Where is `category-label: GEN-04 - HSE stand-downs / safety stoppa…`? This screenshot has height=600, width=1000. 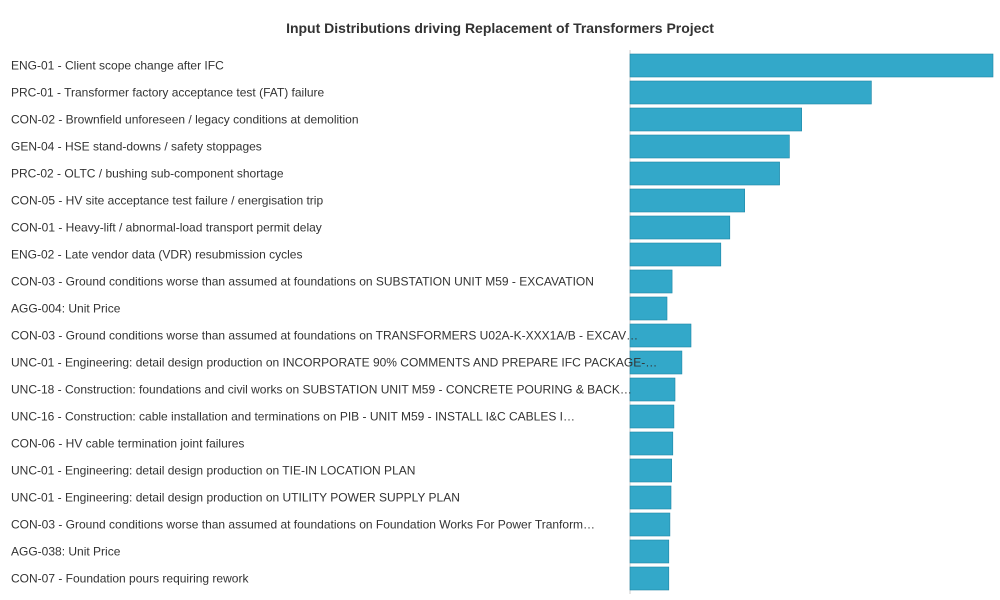 category-label: GEN-04 - HSE stand-downs / safety stoppa… is located at coordinates (136, 147).